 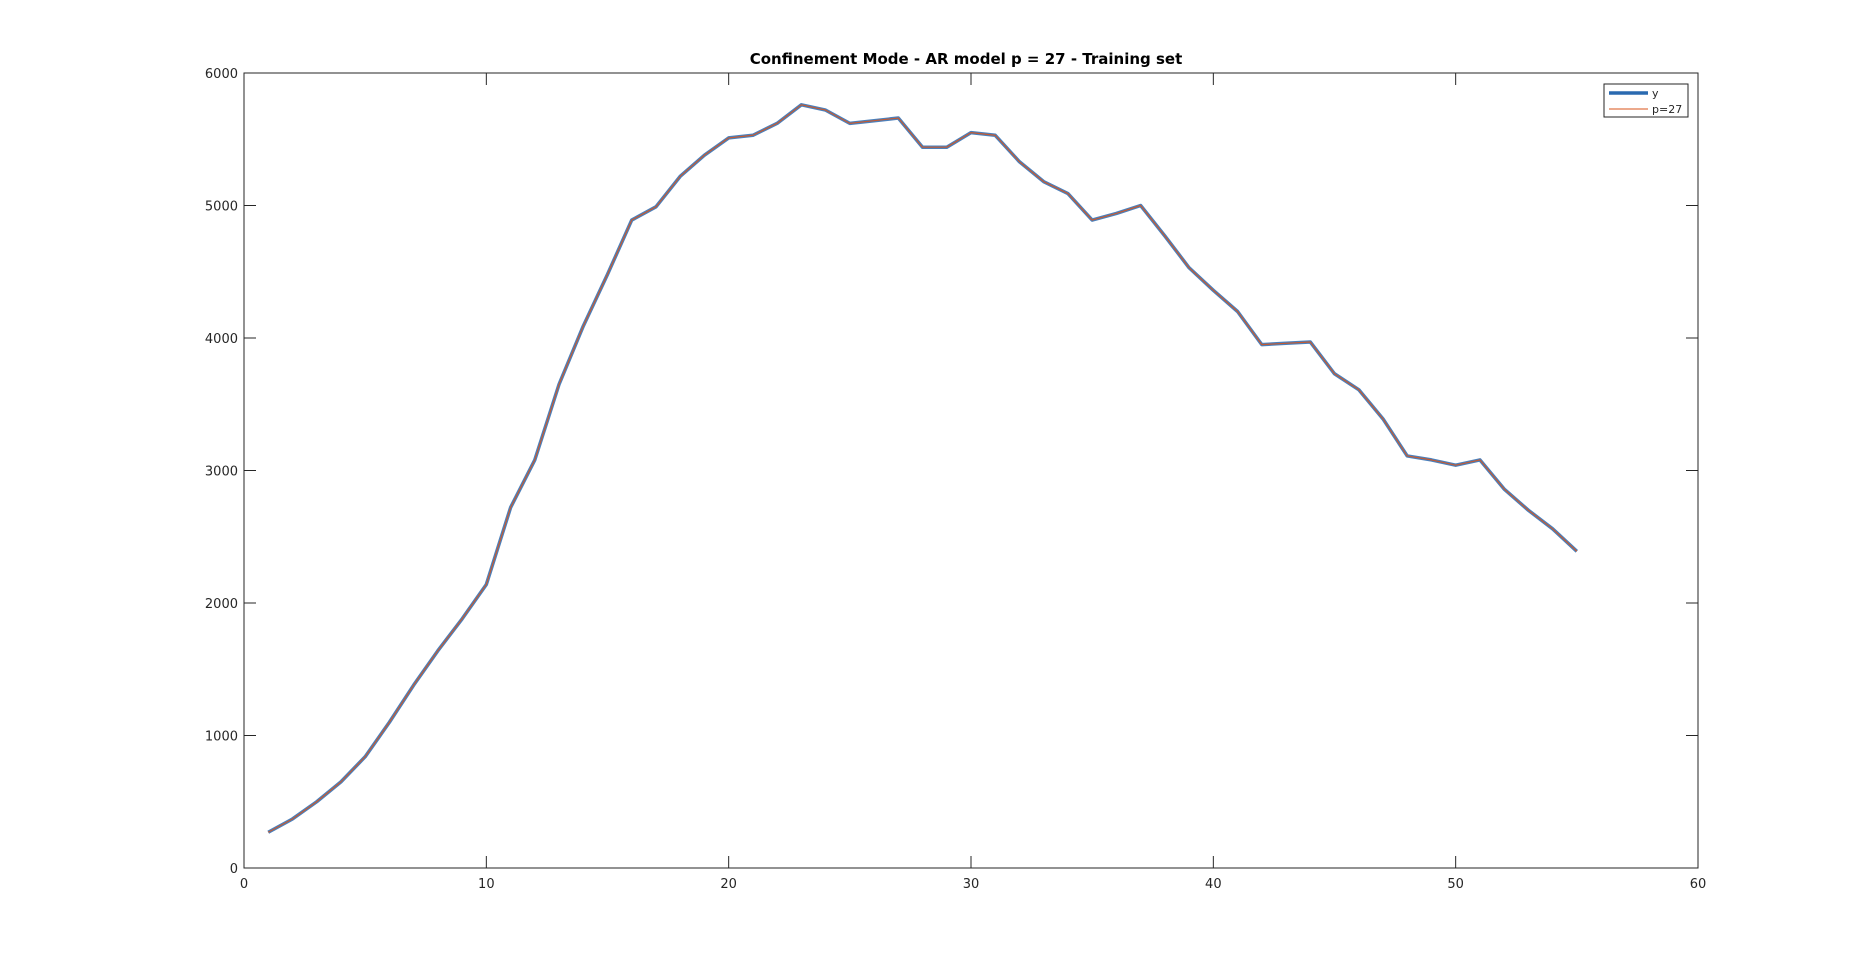 I want to click on y-tick-label-2000: 2000, so click(x=221, y=604).